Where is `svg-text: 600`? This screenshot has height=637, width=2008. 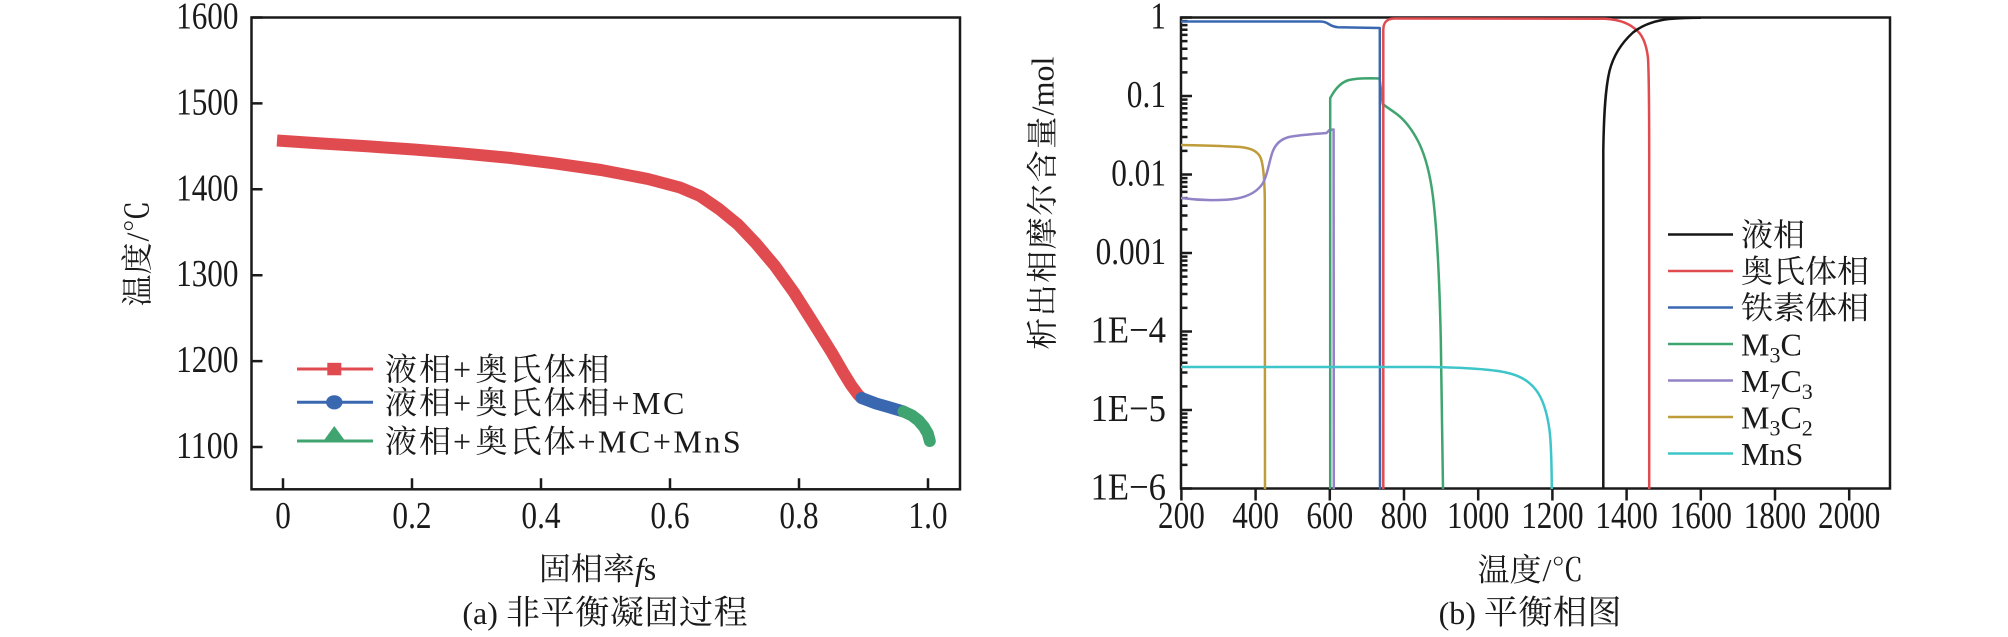
svg-text: 600 is located at coordinates (1329, 516).